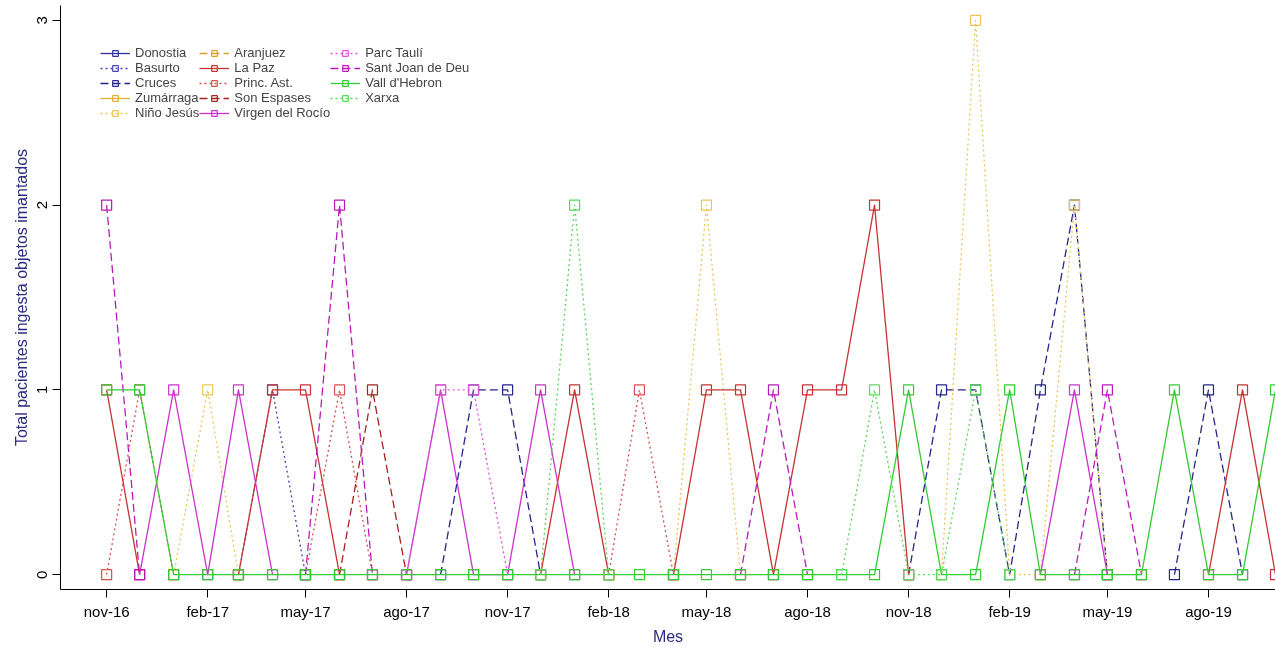 This screenshot has height=647, width=1275. What do you see at coordinates (282, 112) in the screenshot?
I see `legend-label: Virgen del Rocío` at bounding box center [282, 112].